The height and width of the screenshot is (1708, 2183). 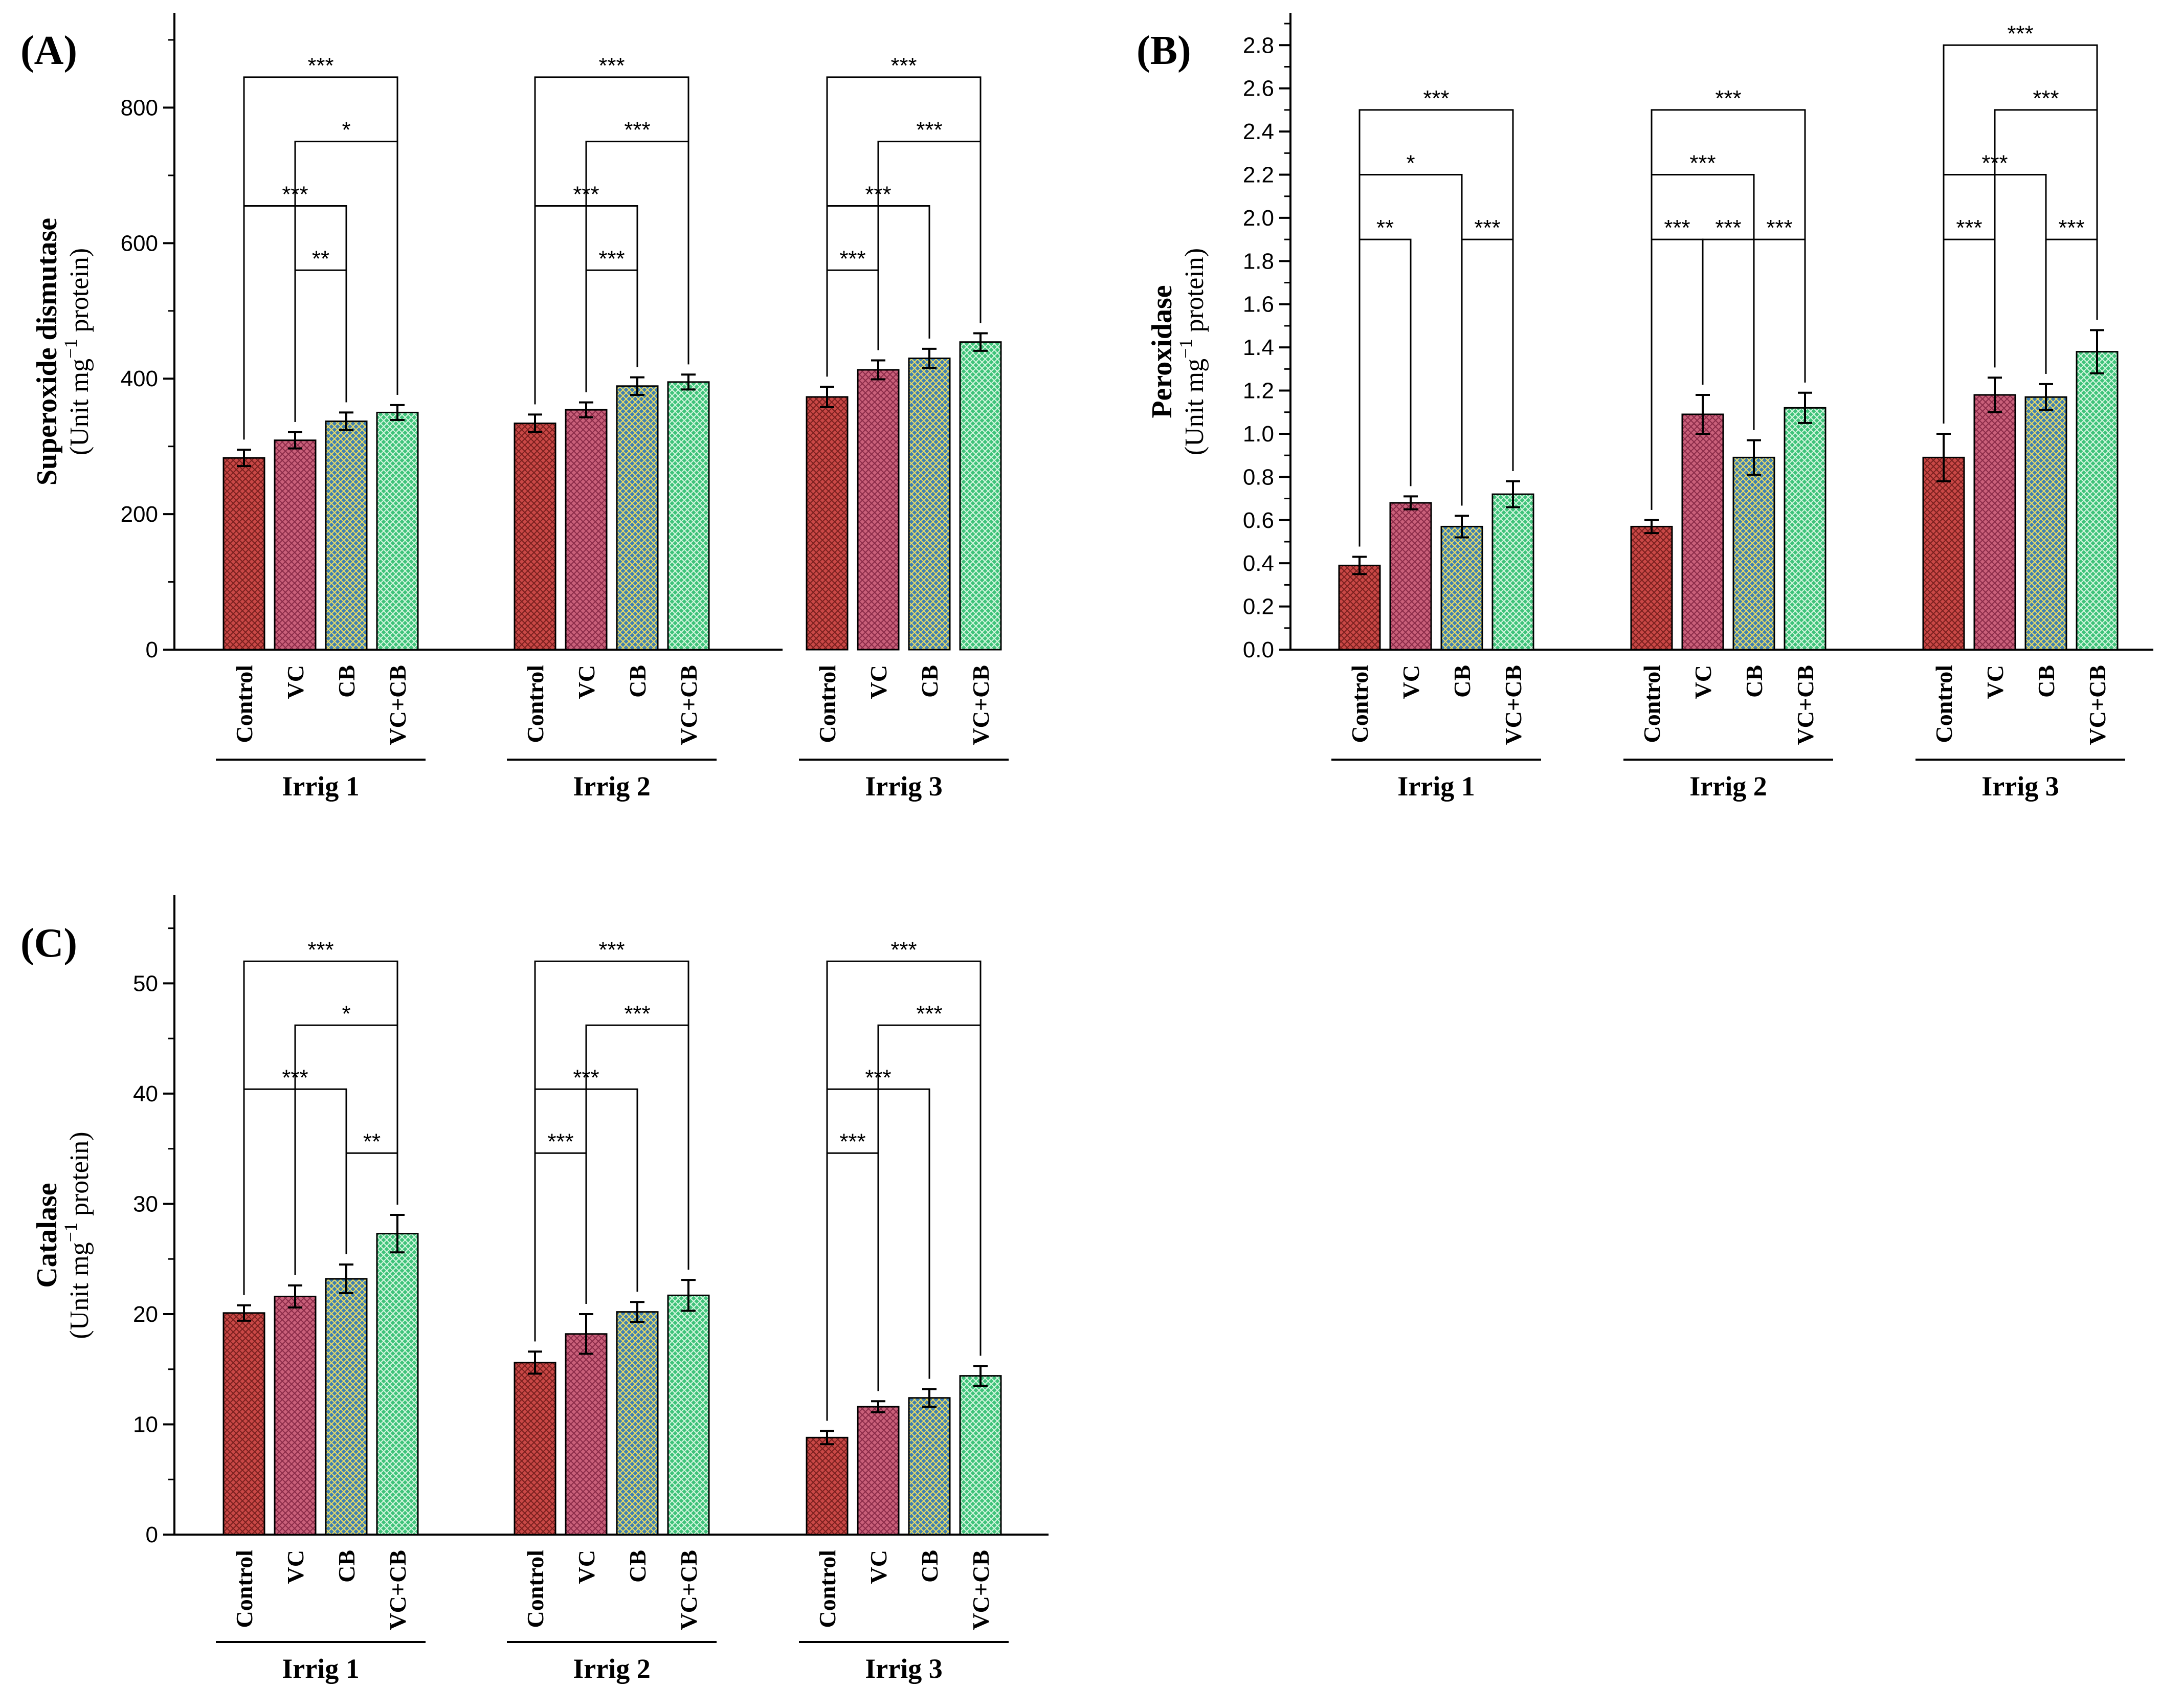 What do you see at coordinates (2020, 411) in the screenshot?
I see `group-irrig-3: Control VC CB VC+CB Irrig 3 *** *** *** *** ***` at bounding box center [2020, 411].